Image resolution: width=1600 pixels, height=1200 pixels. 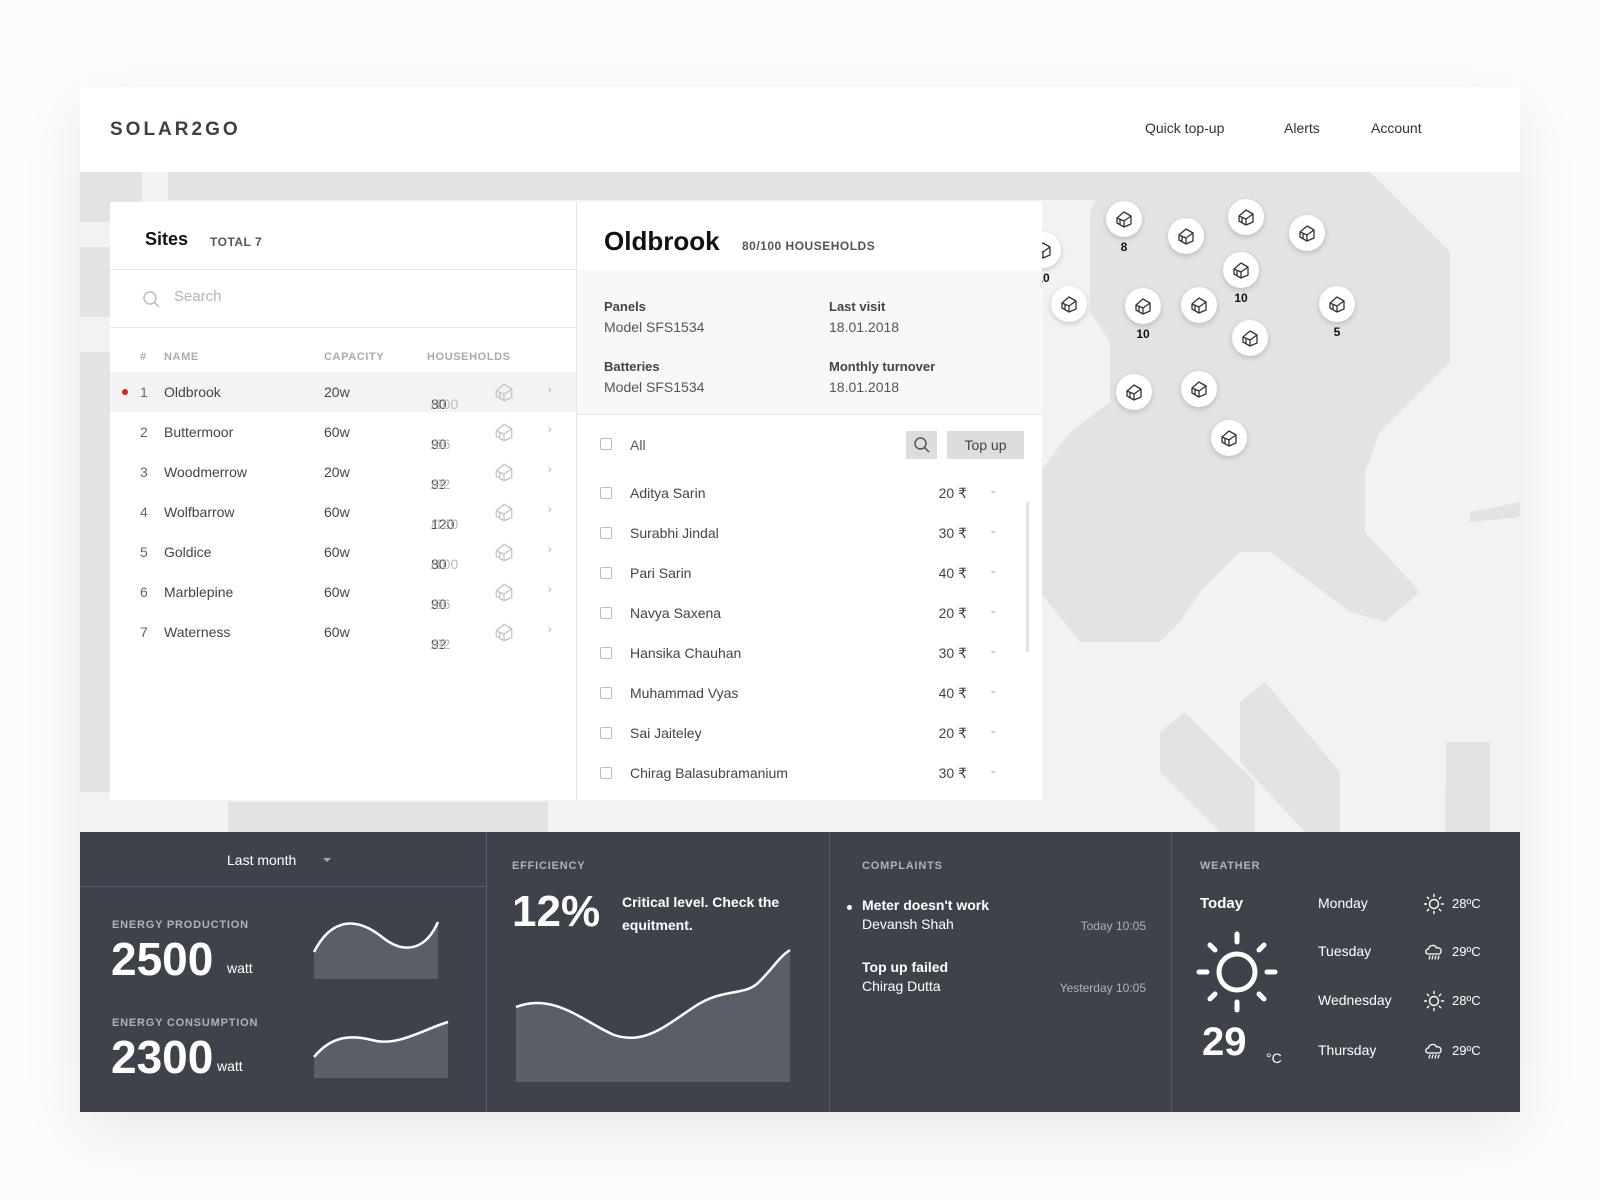 What do you see at coordinates (809, 533) in the screenshot?
I see `household-row: Surabhi Jindal 30 ₹ ⌄` at bounding box center [809, 533].